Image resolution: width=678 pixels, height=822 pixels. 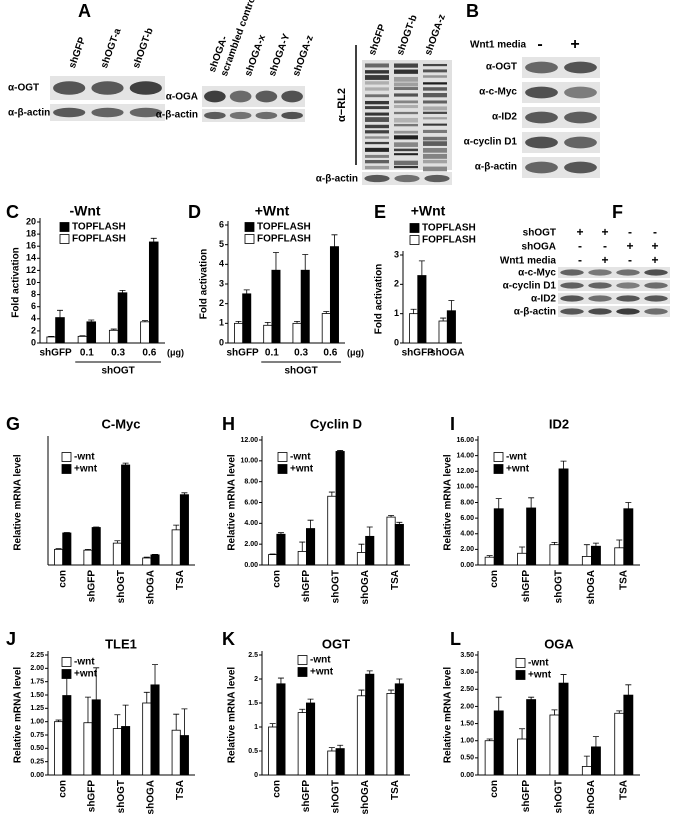 I want to click on condition-label: Wnt1 media, so click(x=528, y=261).